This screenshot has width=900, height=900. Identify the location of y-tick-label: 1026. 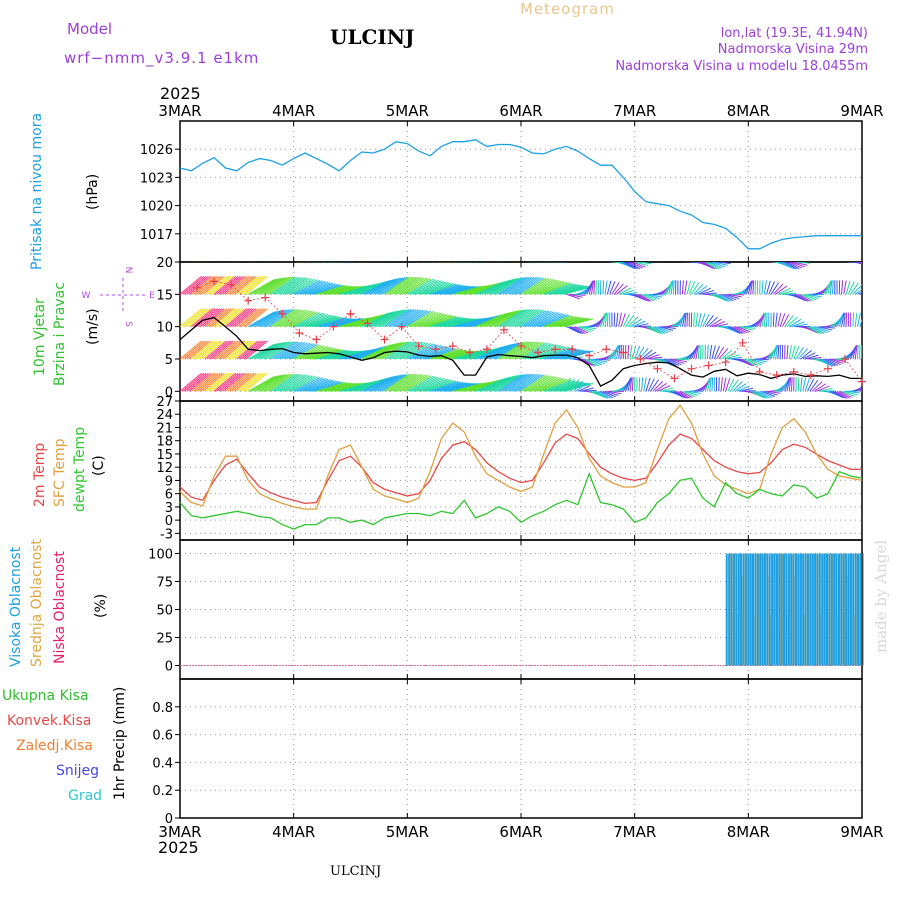
(156, 150).